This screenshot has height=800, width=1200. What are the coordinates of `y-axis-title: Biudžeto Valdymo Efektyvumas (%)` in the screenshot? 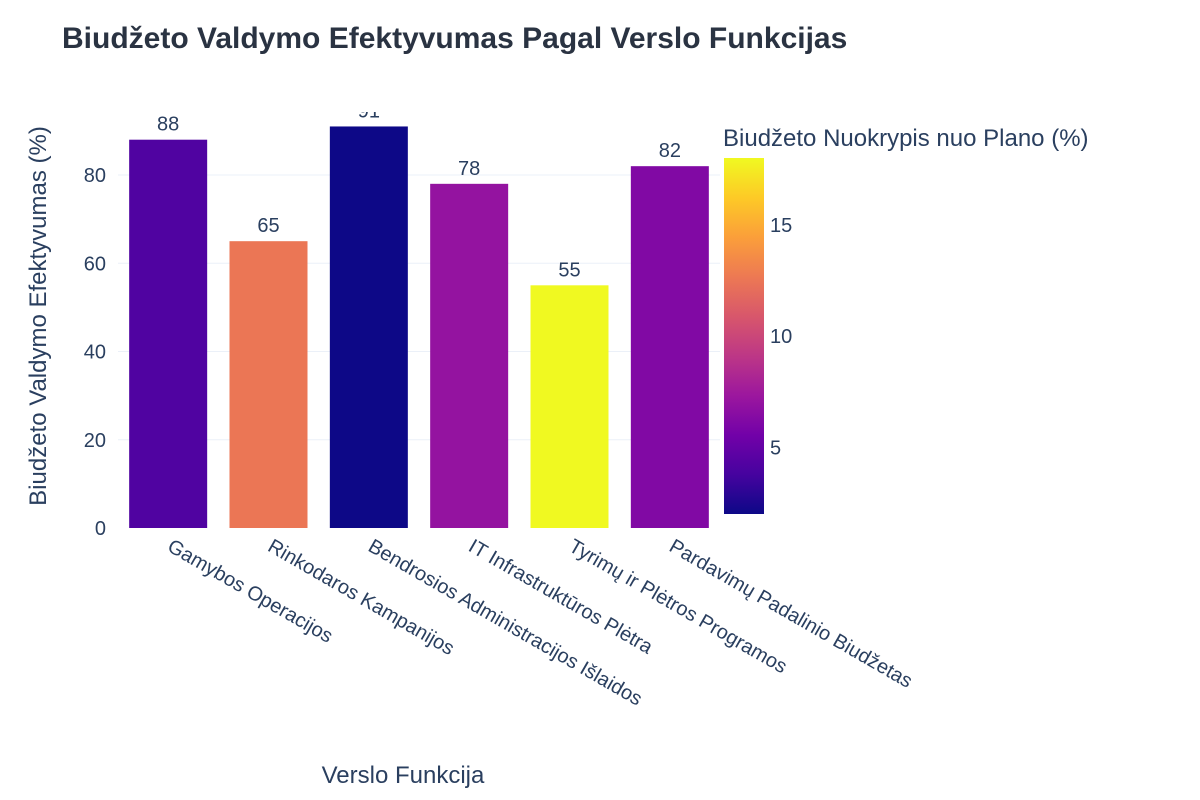 It's located at (38, 316).